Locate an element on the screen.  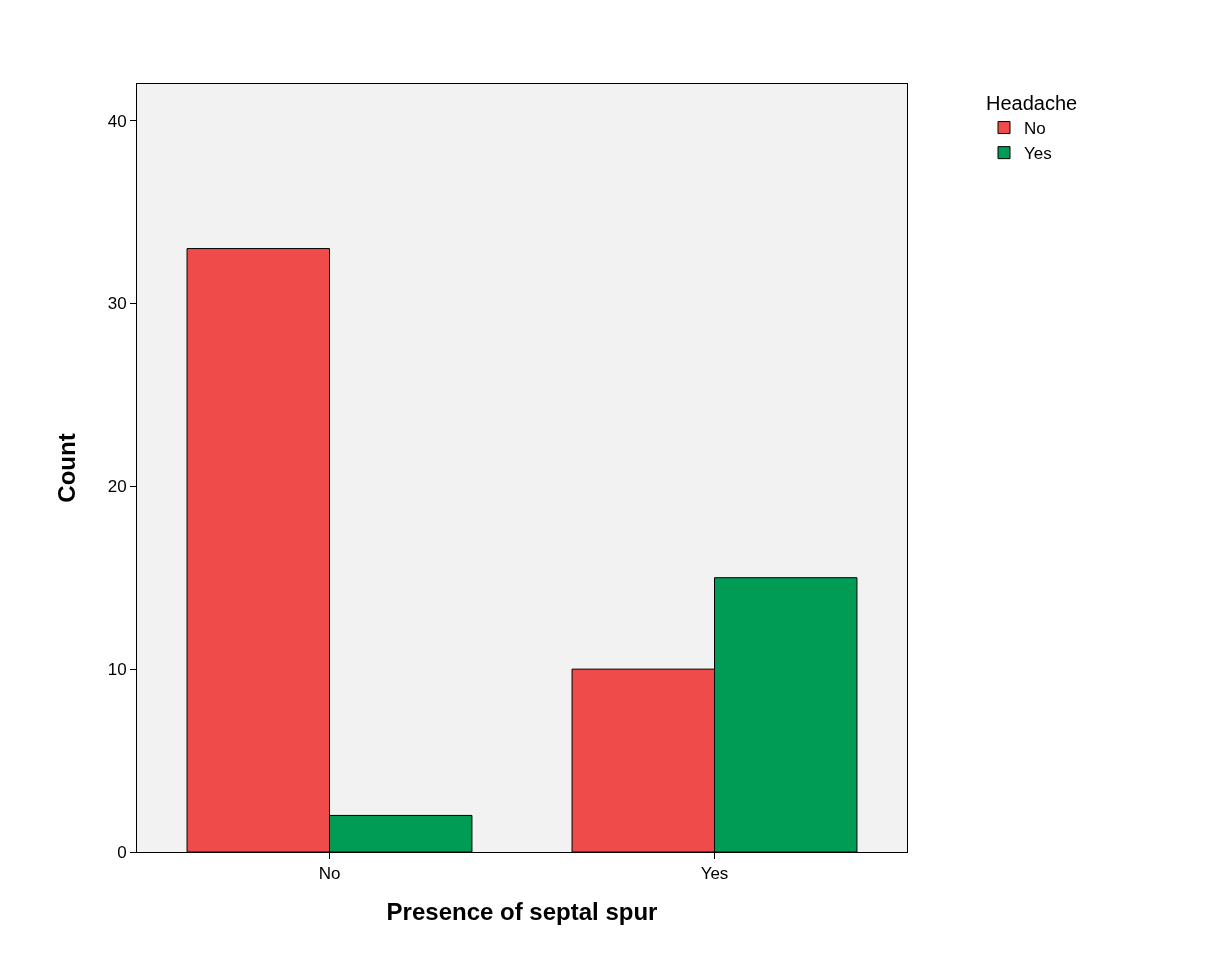
y-tick-label: 0 is located at coordinates (122, 852).